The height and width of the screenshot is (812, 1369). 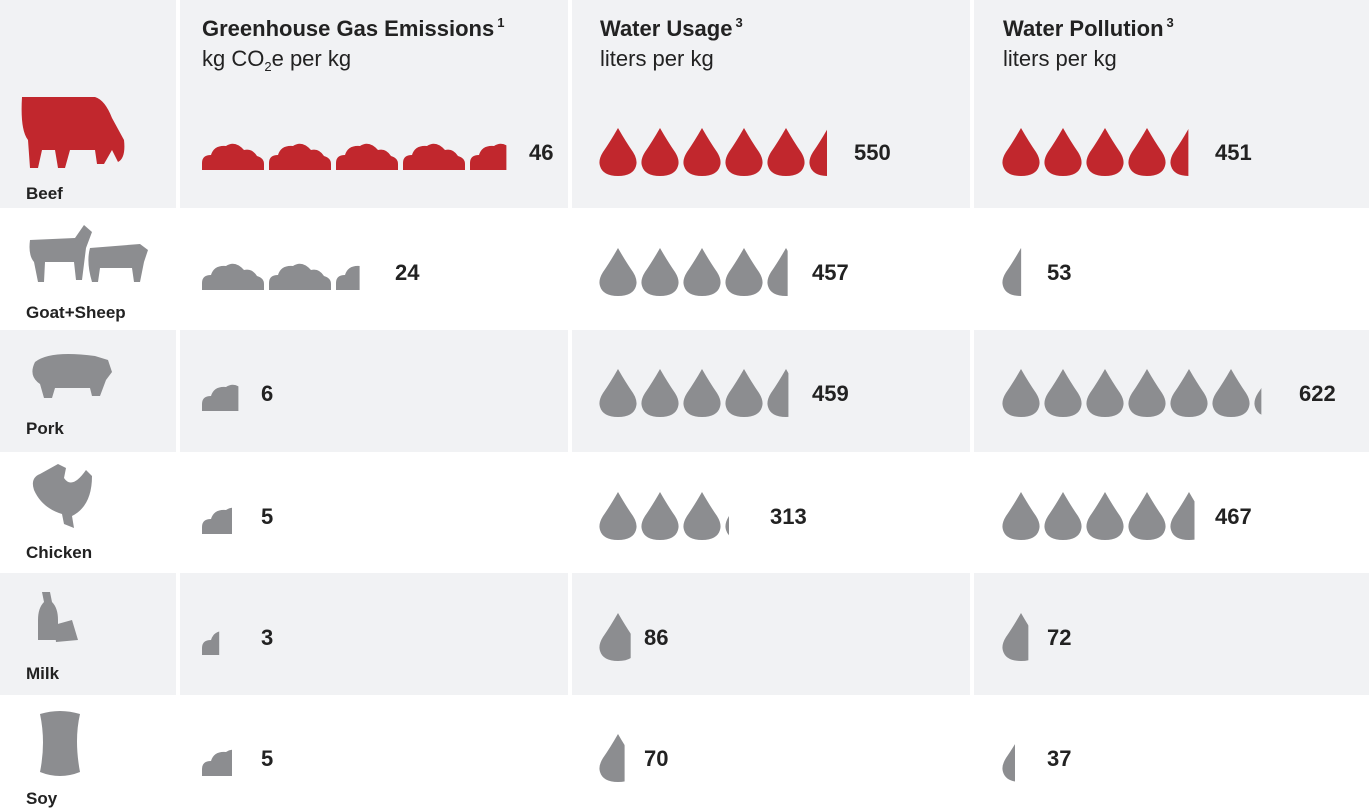 I want to click on cloud-icon, so click(x=217, y=520).